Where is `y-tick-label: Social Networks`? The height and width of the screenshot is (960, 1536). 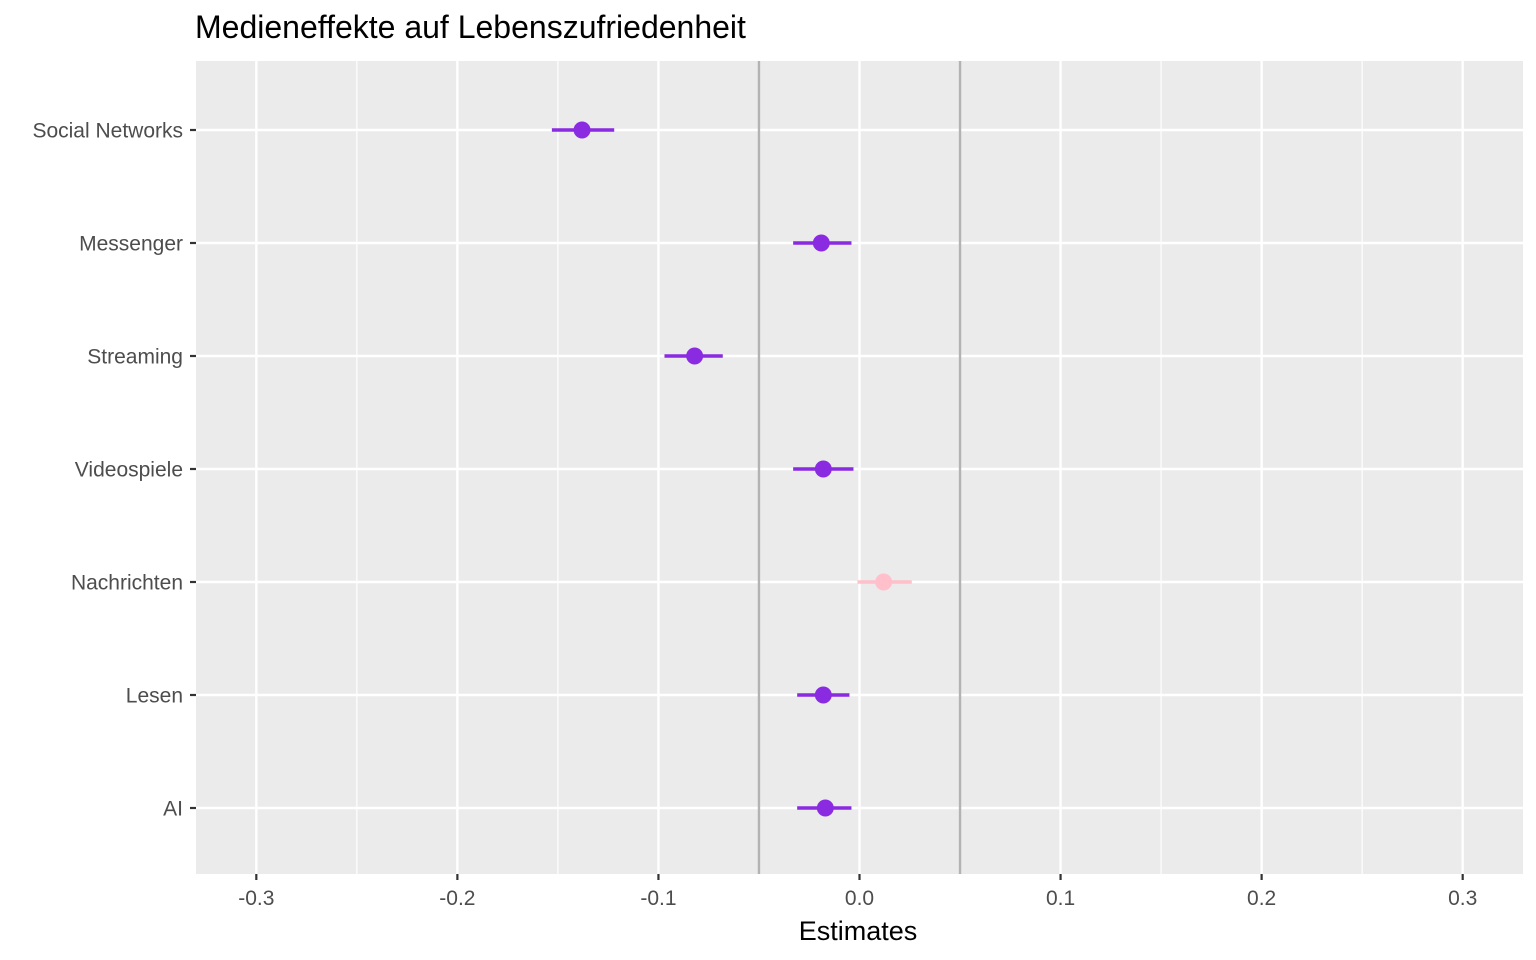
y-tick-label: Social Networks is located at coordinates (107, 131).